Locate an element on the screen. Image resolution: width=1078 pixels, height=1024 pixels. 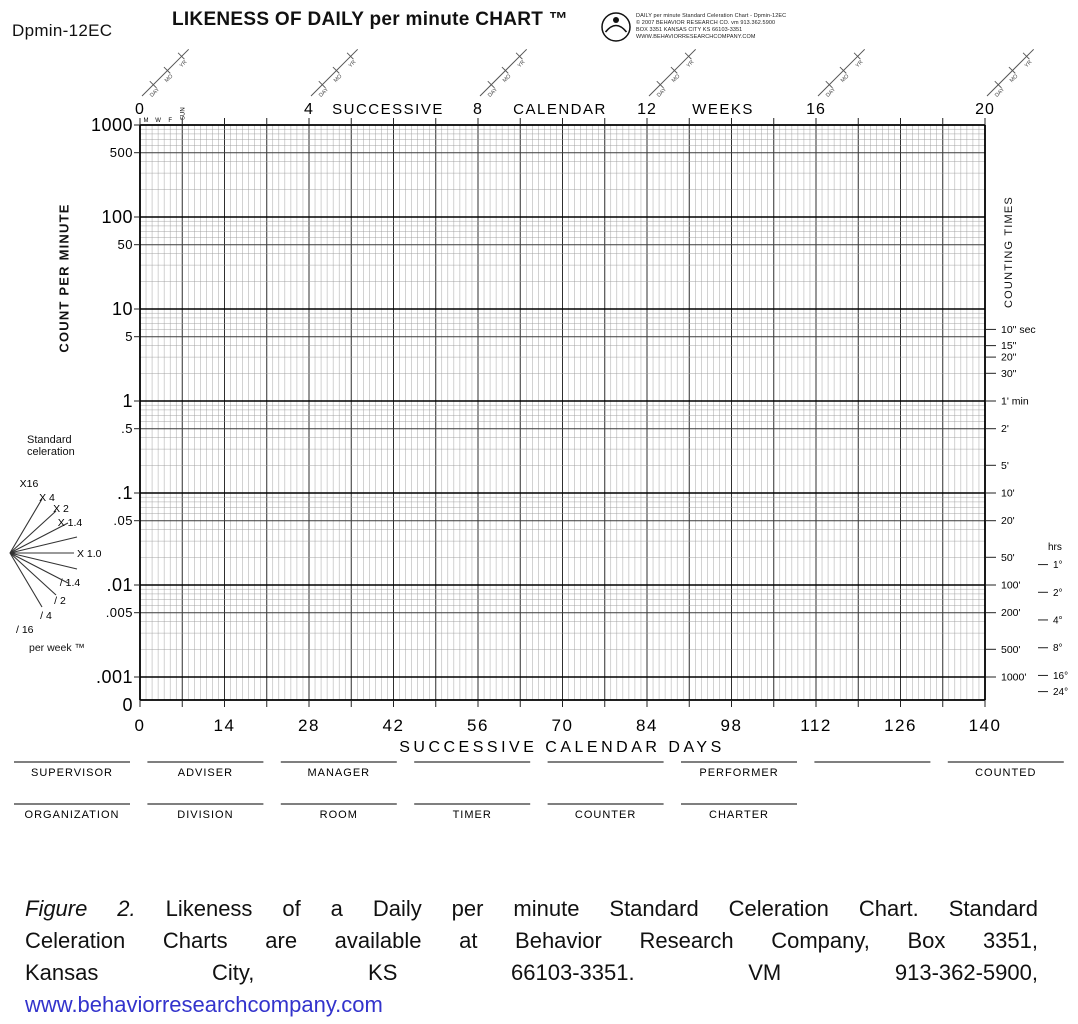
left-axis-title: COUNT PER MINUTE is located at coordinates (64, 278).